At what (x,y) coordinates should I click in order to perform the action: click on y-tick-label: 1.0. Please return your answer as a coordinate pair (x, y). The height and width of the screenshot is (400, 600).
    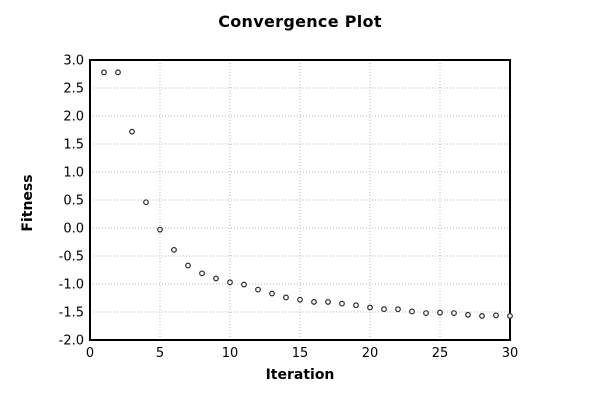
    Looking at the image, I should click on (73, 173).